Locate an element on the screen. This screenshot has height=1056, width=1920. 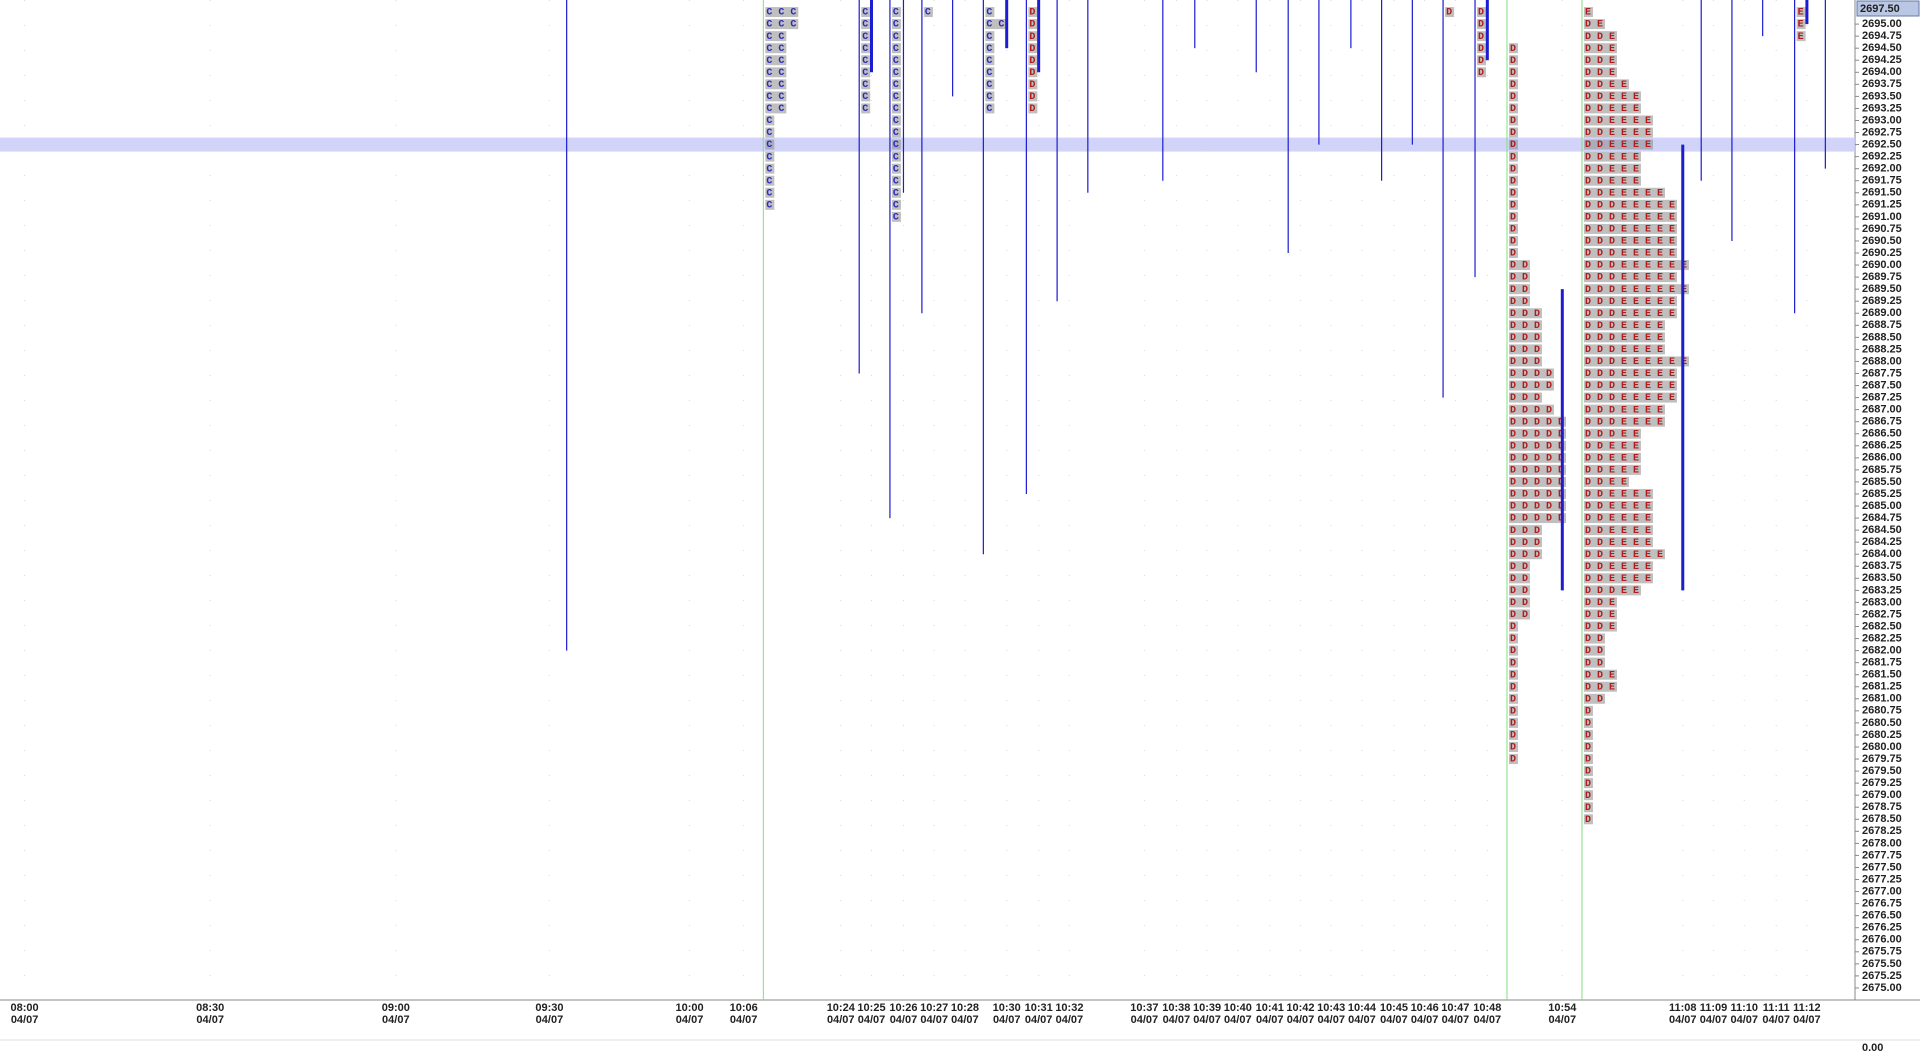
y-tick-label: 2692.50 is located at coordinates (1882, 144).